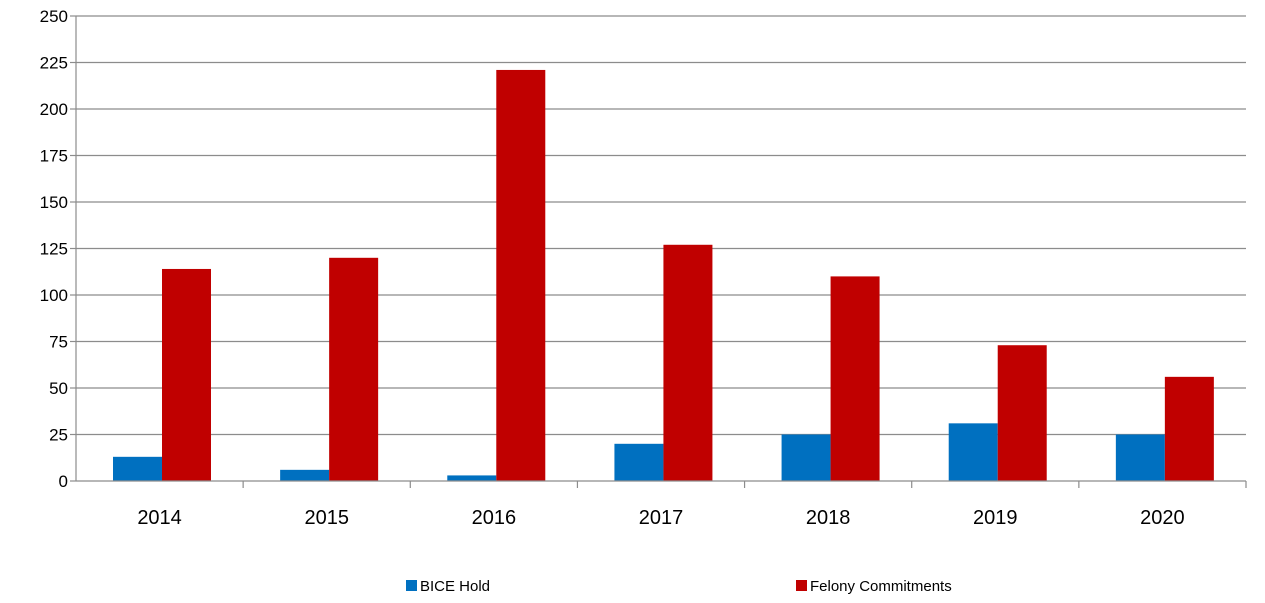 This screenshot has height=603, width=1265. I want to click on y-tick-label: 0, so click(63, 481).